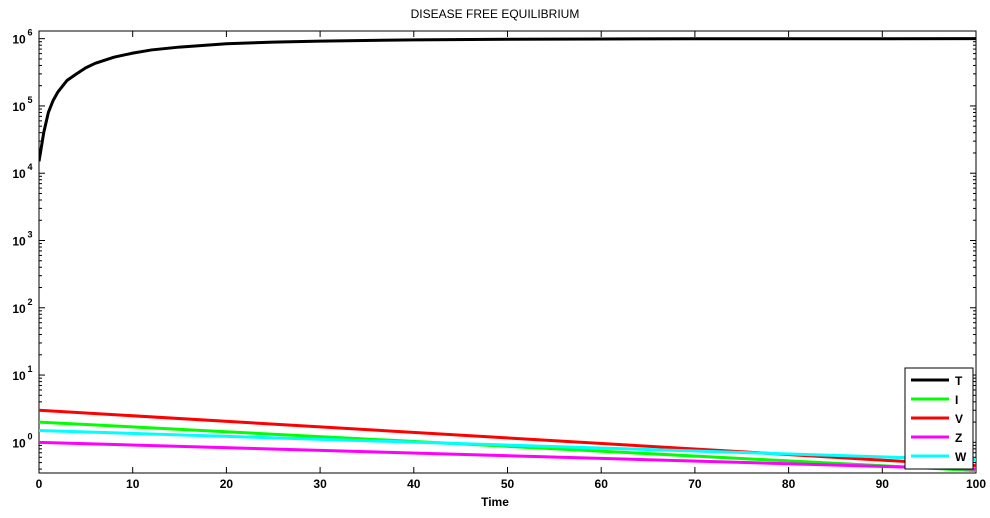 The height and width of the screenshot is (518, 990). Describe the element at coordinates (39, 484) in the screenshot. I see `x-tick-label: 0` at that location.